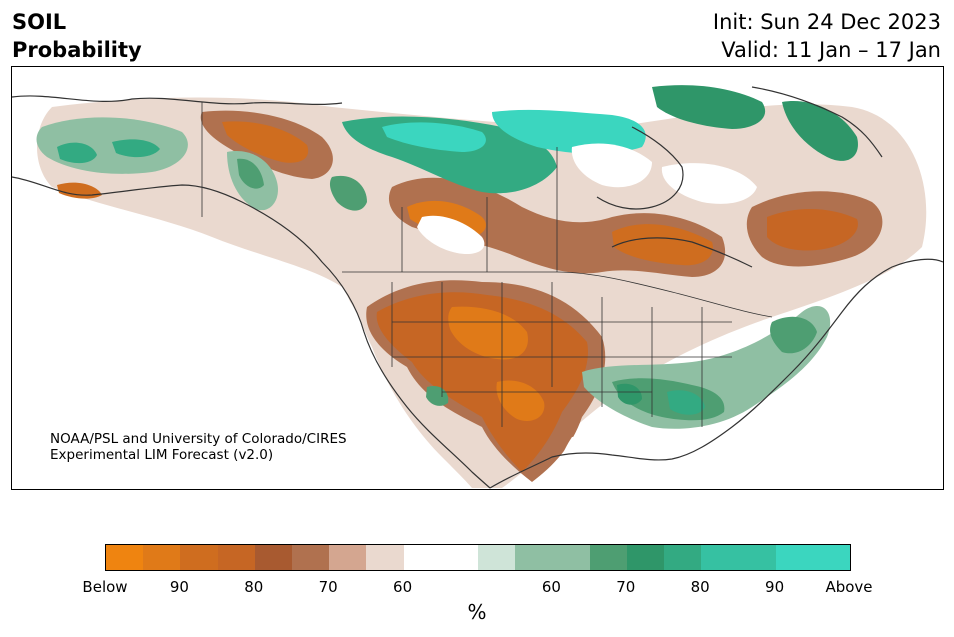 Image resolution: width=954 pixels, height=637 pixels. I want to click on valid-range: Valid: 11 Jan – 17 Jan, so click(831, 50).